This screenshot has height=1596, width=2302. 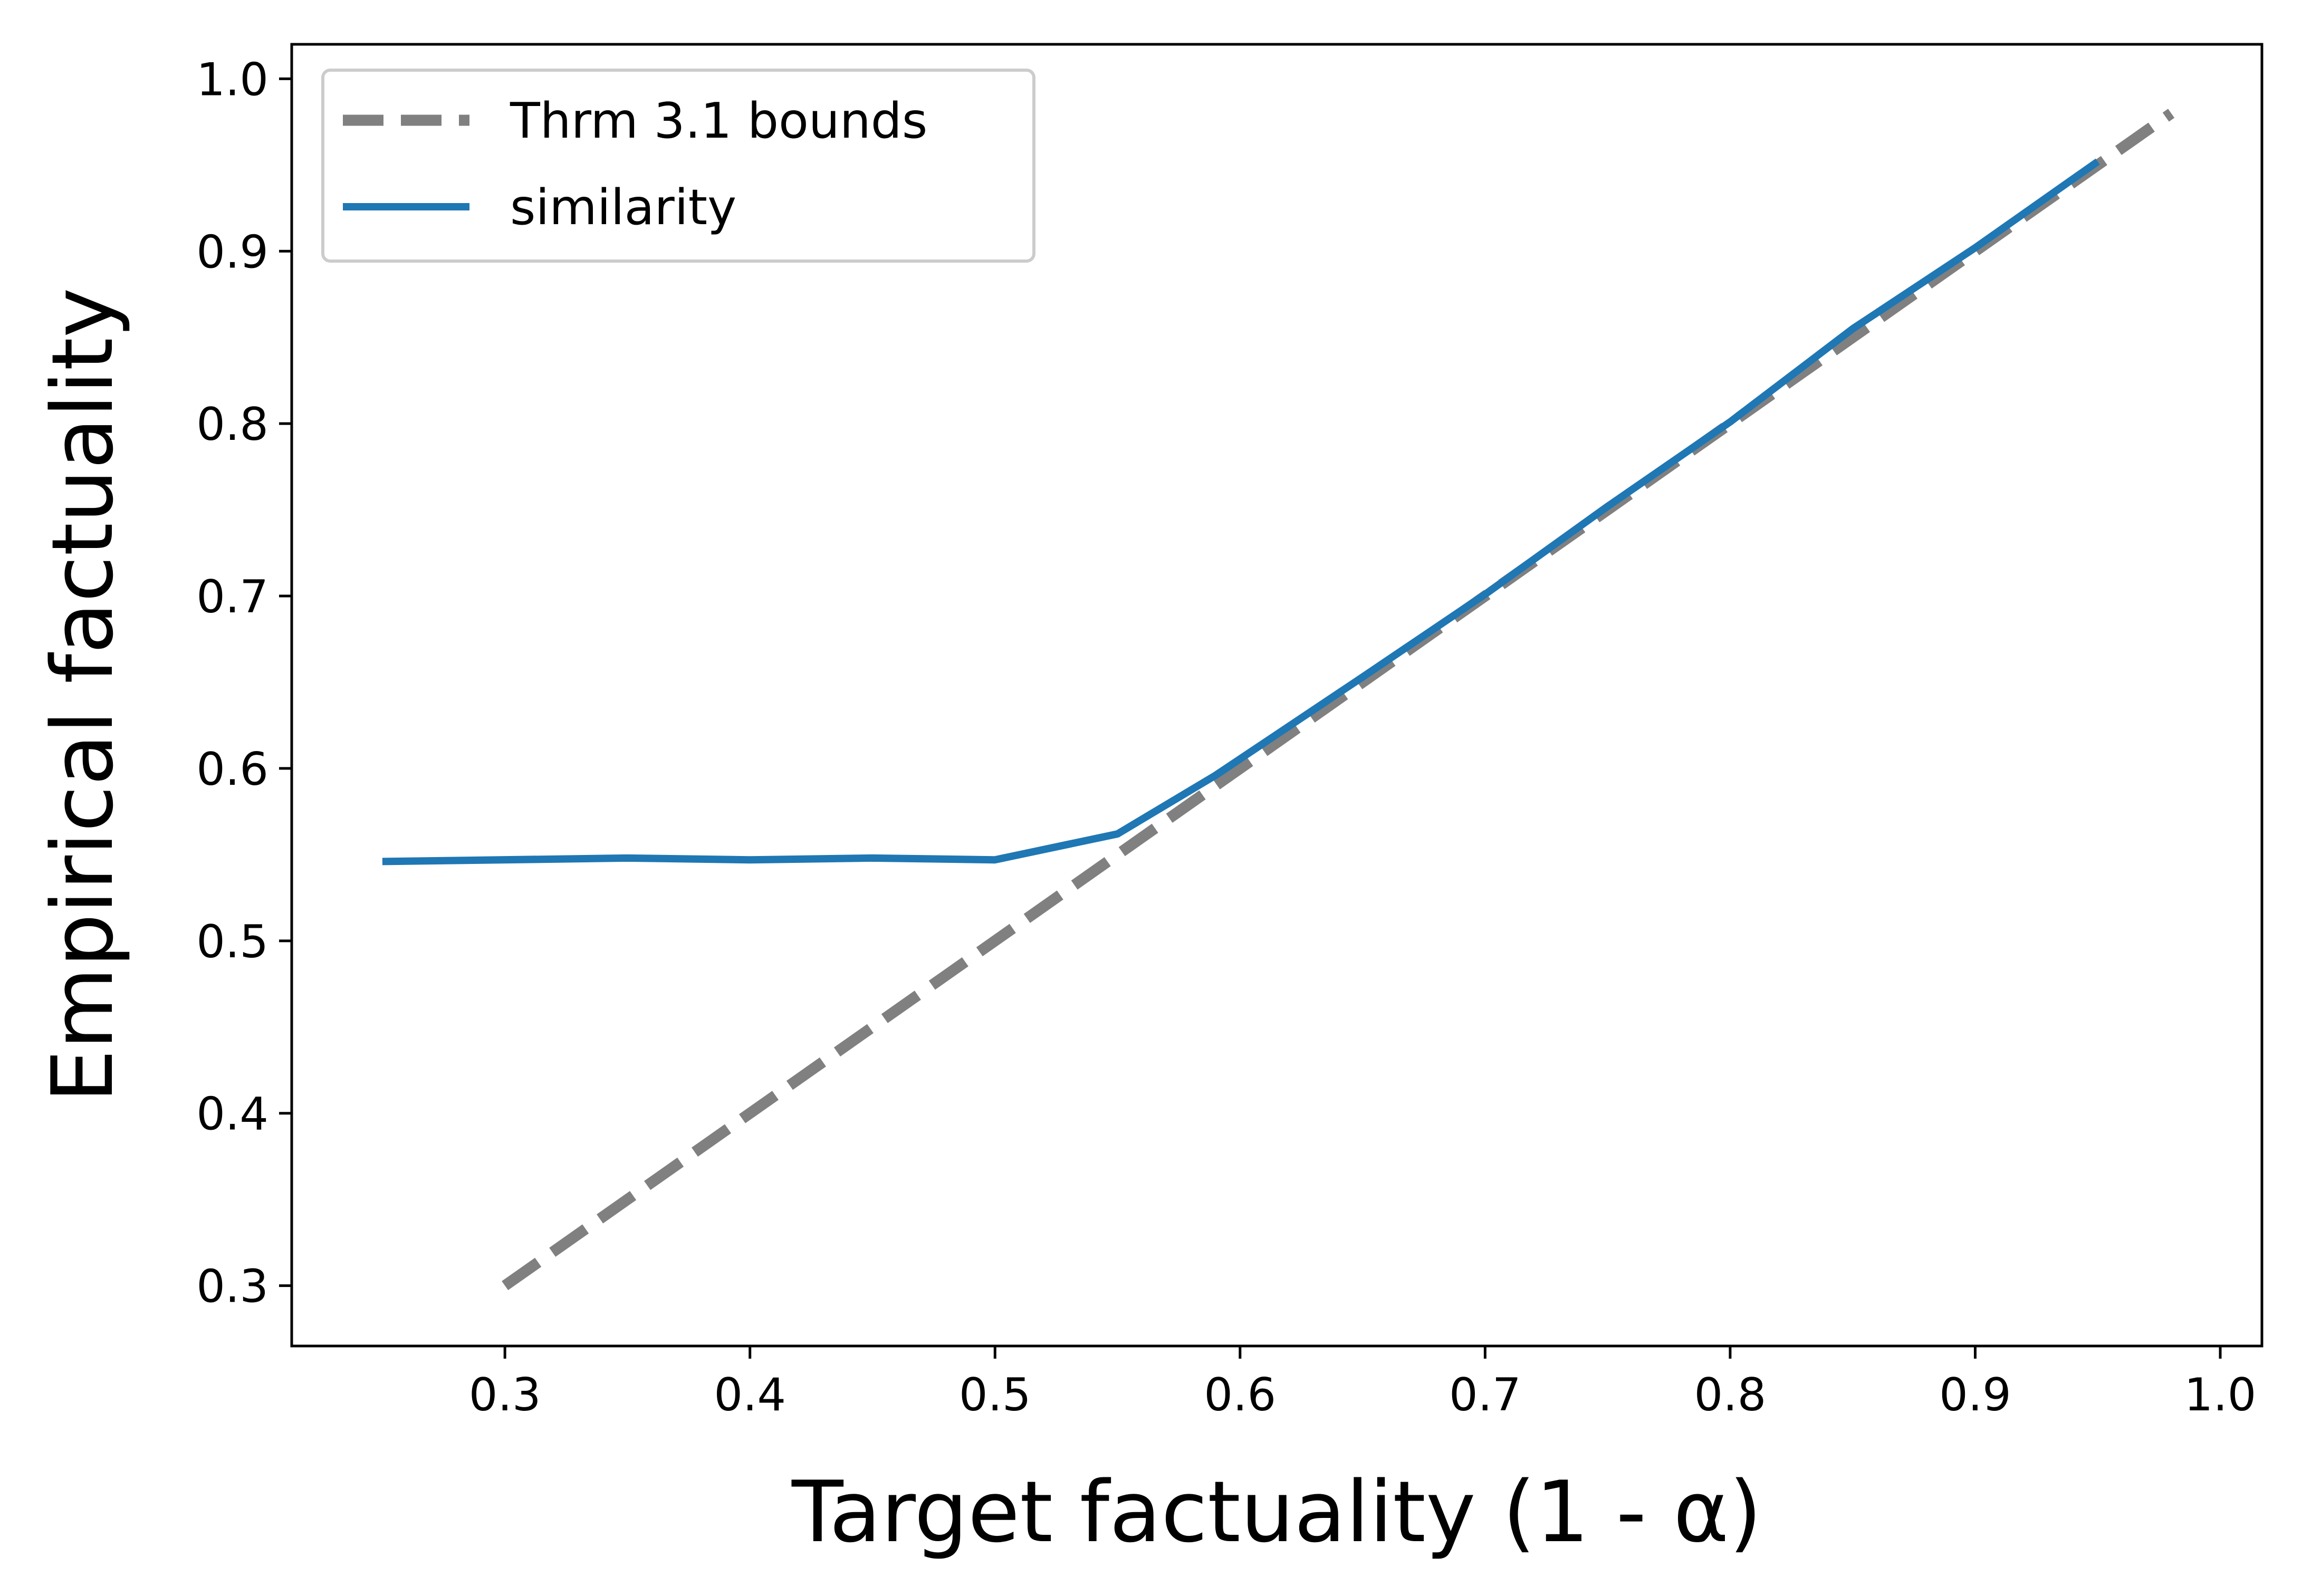 I want to click on y-axis-ticks: 0.3 0.4 0.5 0.6 0.7 0.8 0.9 1.0, so click(x=244, y=683).